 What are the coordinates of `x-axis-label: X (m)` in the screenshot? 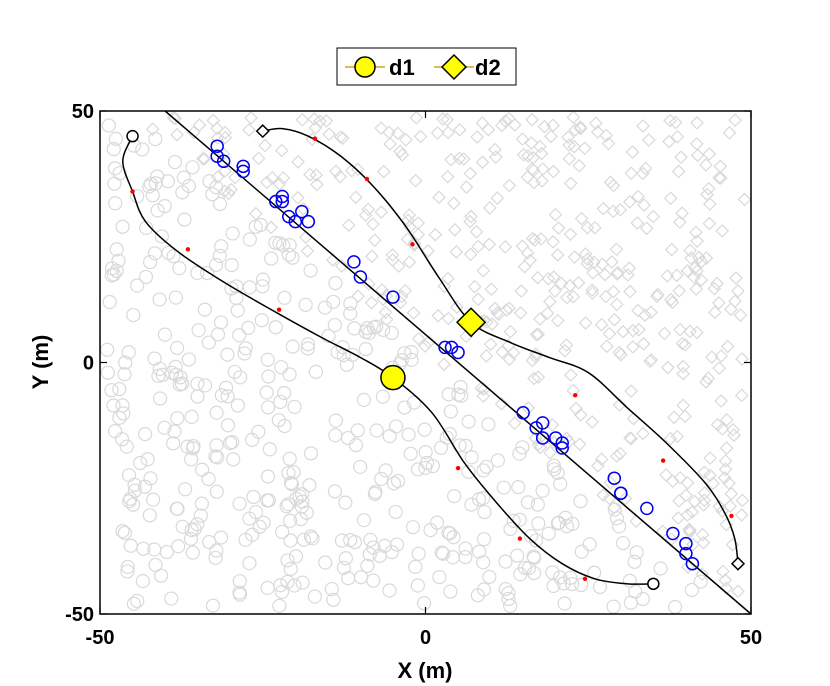 It's located at (425, 670).